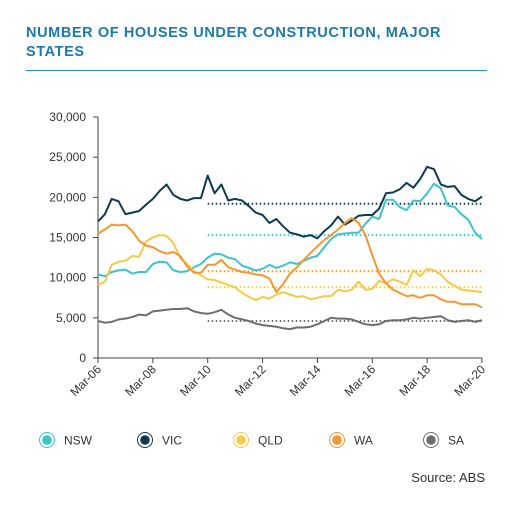 The image size is (507, 506). I want to click on x-tick-label: Mar-16, so click(360, 380).